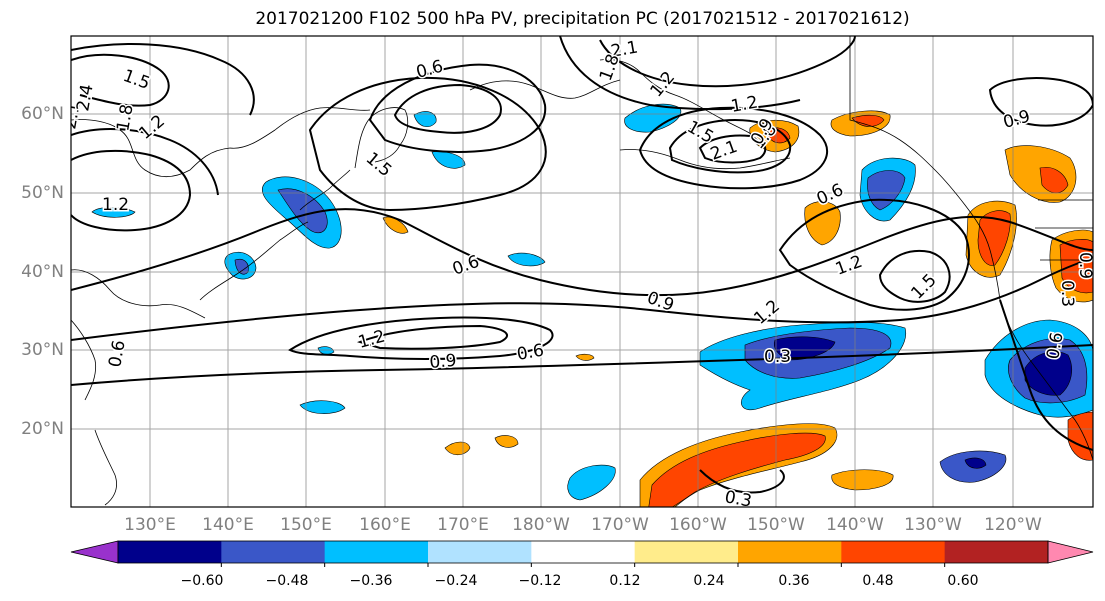  I want to click on coastline-china, so click(84, 360).